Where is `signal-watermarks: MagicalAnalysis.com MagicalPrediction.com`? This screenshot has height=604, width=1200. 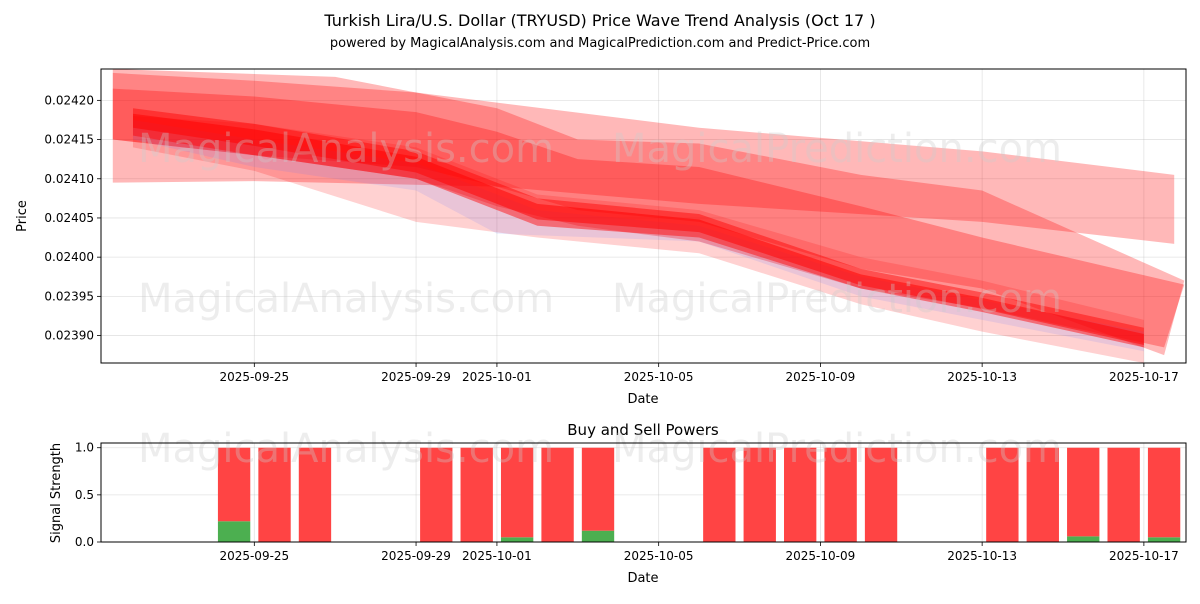 signal-watermarks: MagicalAnalysis.com MagicalPrediction.com is located at coordinates (600, 449).